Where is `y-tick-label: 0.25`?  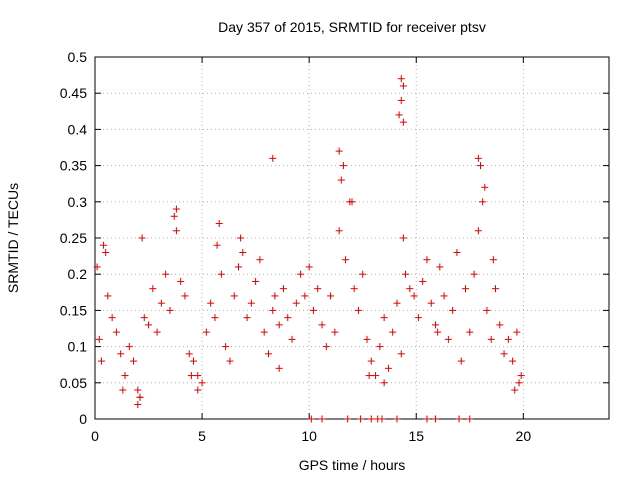
y-tick-label: 0.25 is located at coordinates (73, 238).